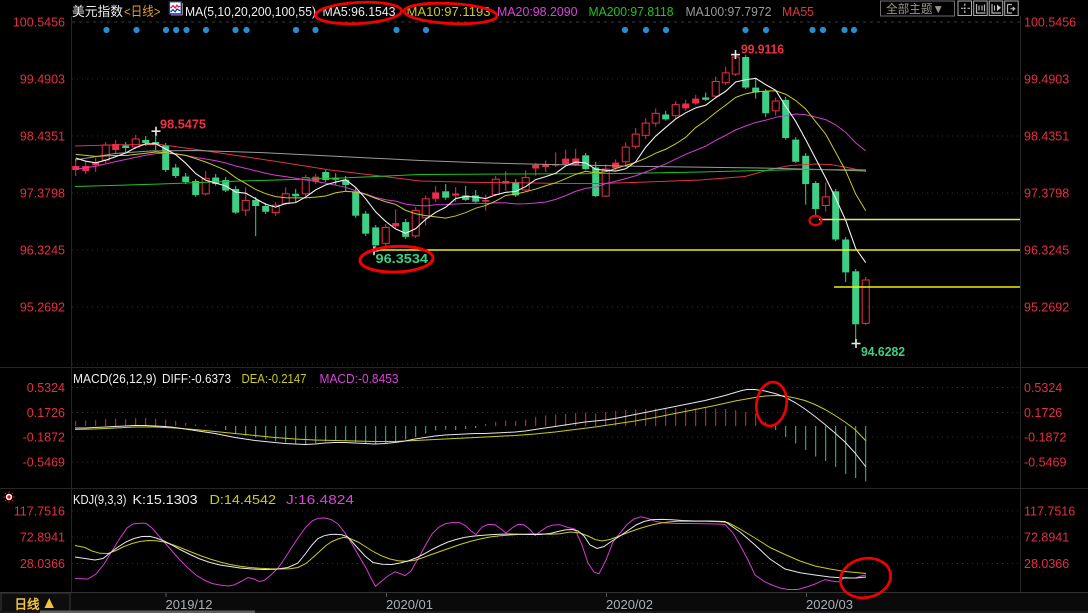  What do you see at coordinates (183, 125) in the screenshot?
I see `svg-text: 98.5475` at bounding box center [183, 125].